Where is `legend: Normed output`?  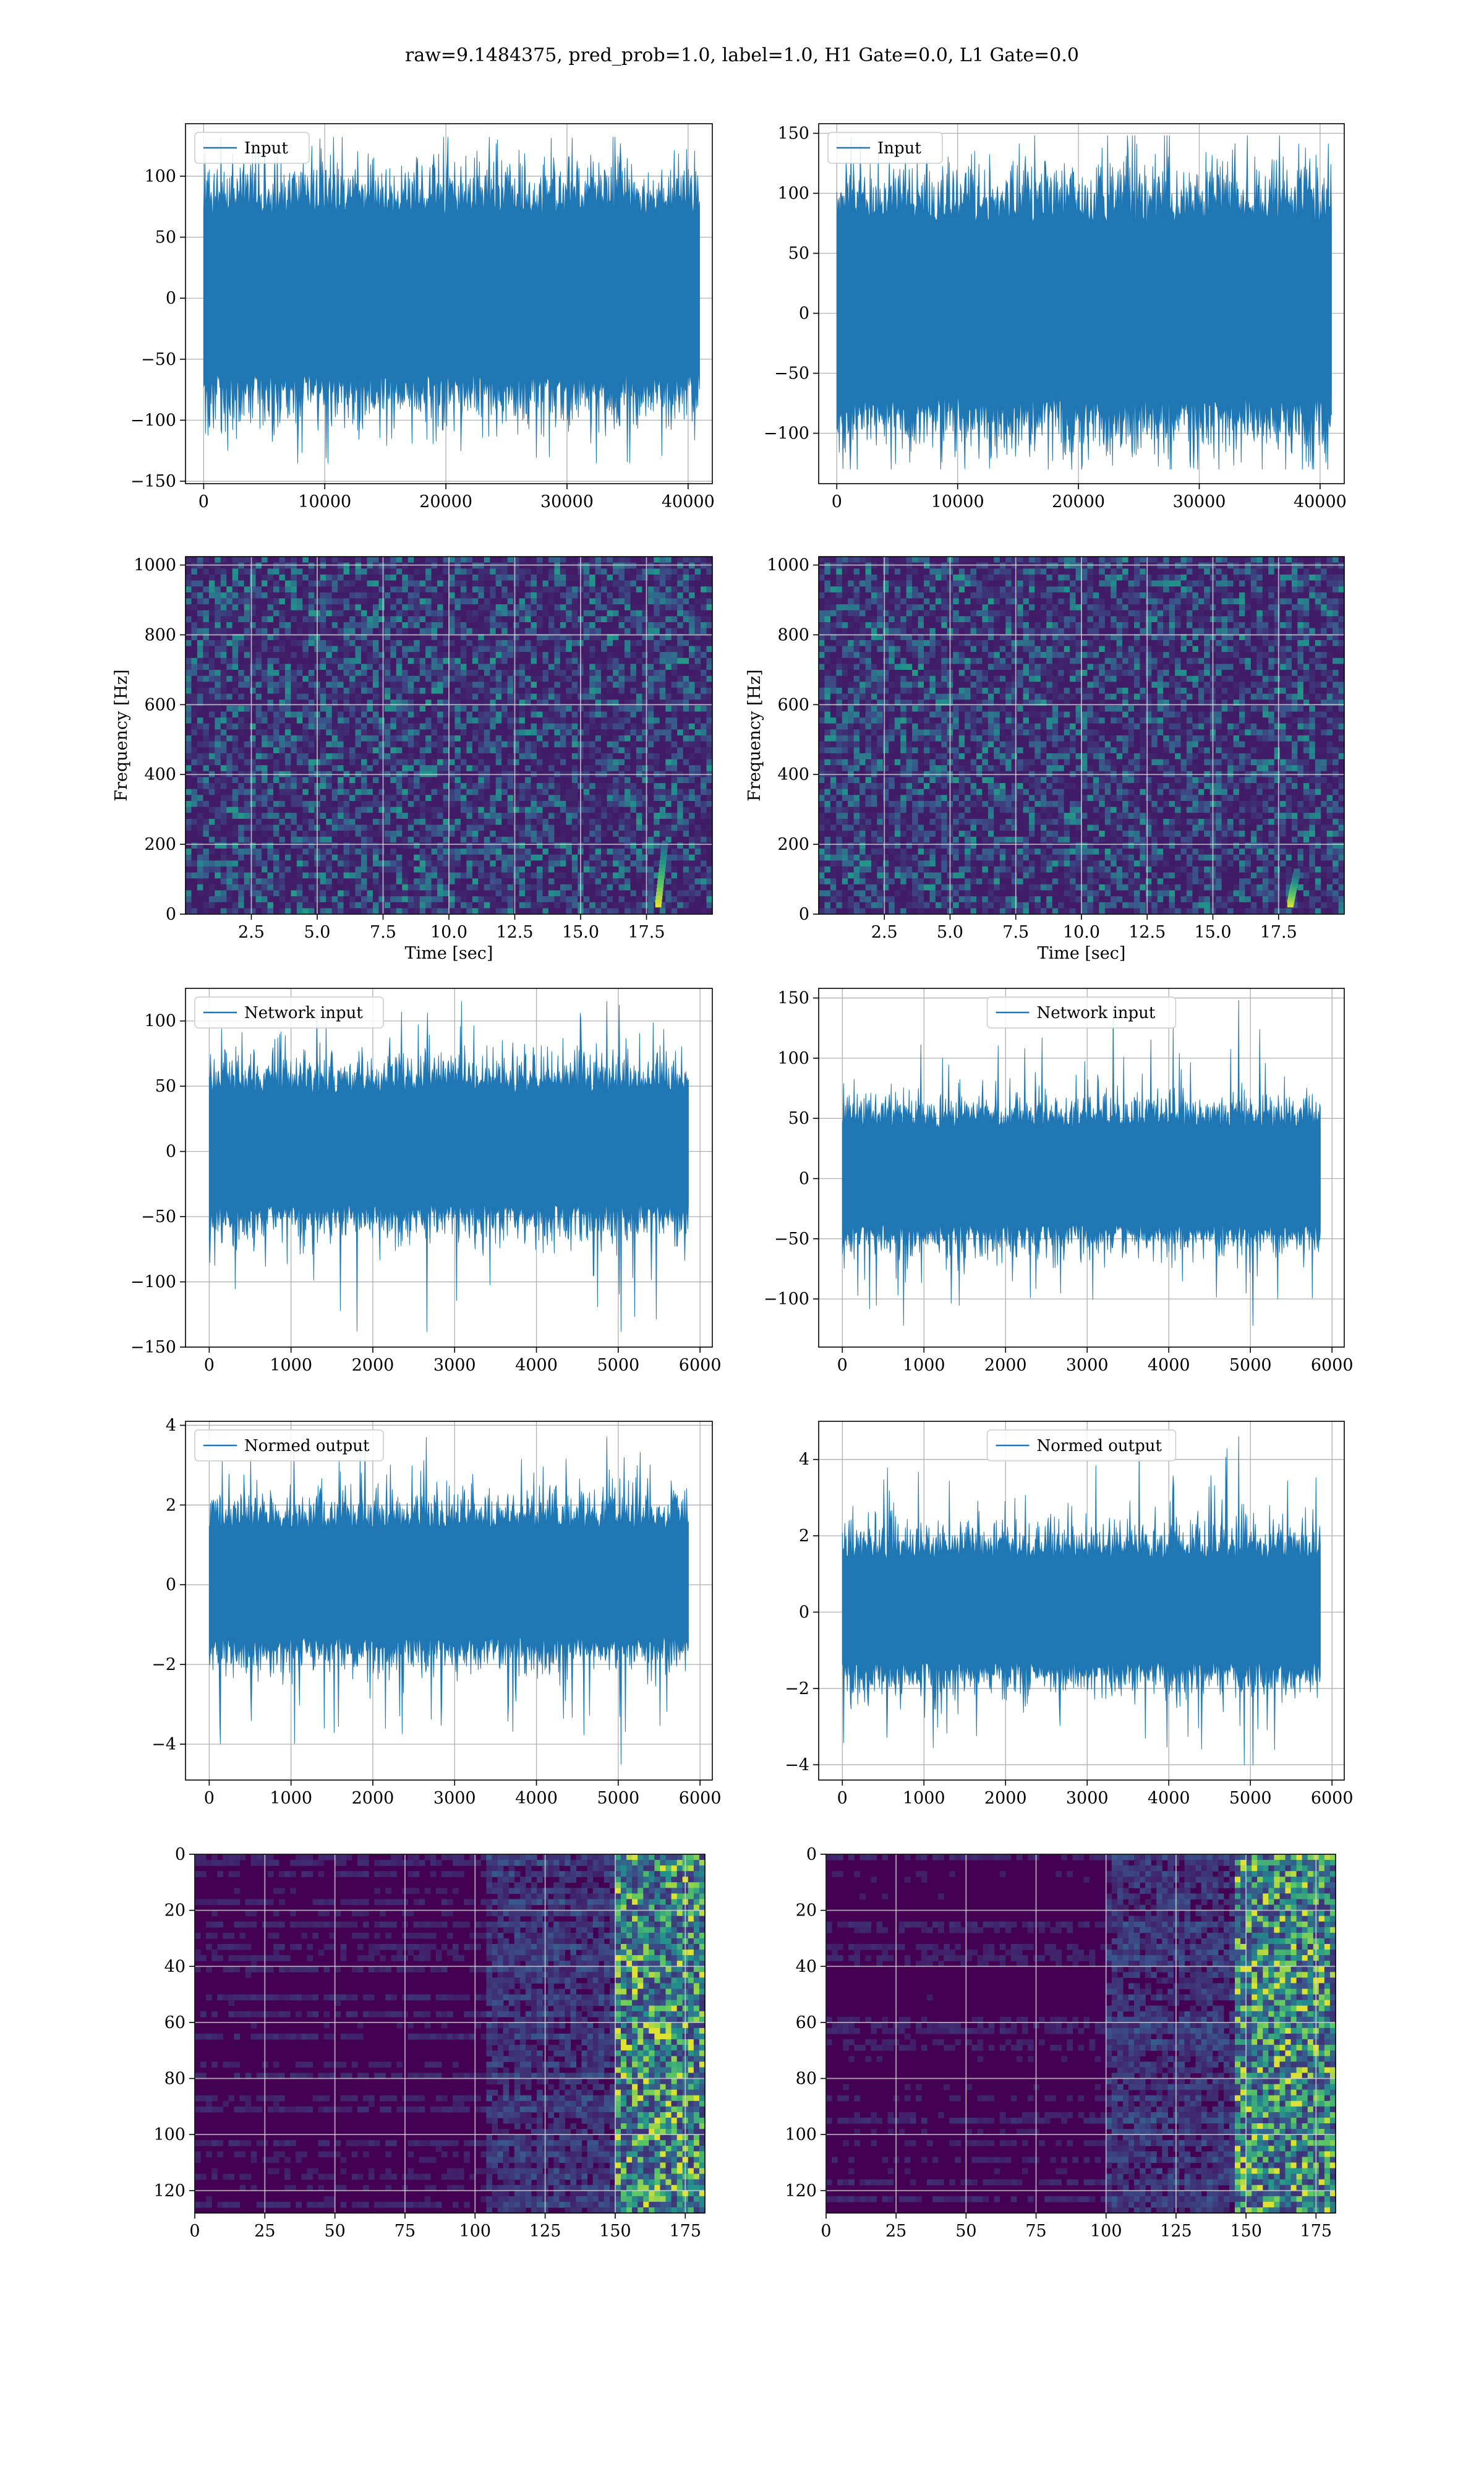
legend: Normed output is located at coordinates (289, 1445).